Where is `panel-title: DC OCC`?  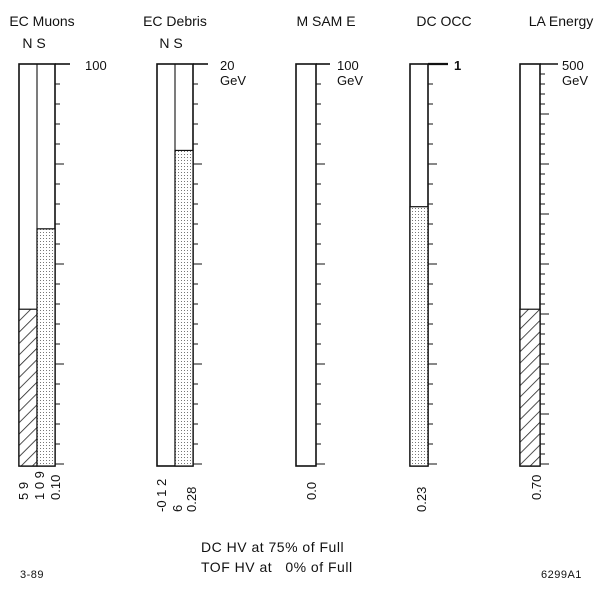 panel-title: DC OCC is located at coordinates (443, 21).